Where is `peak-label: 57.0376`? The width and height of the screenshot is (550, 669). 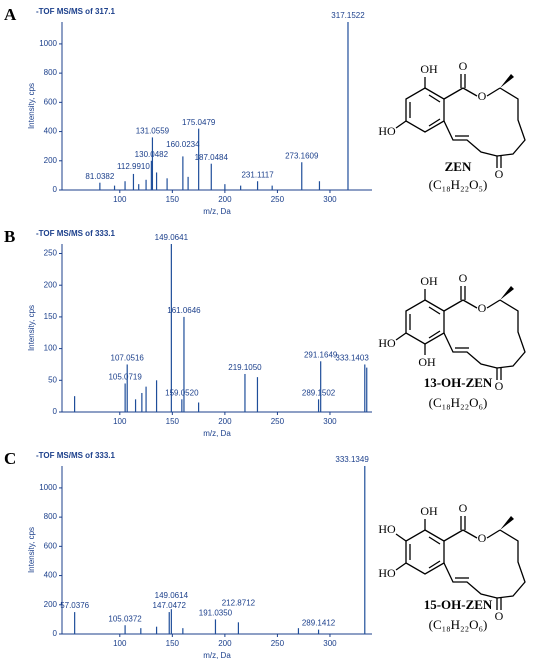
peak-label: 57.0376 is located at coordinates (74, 605).